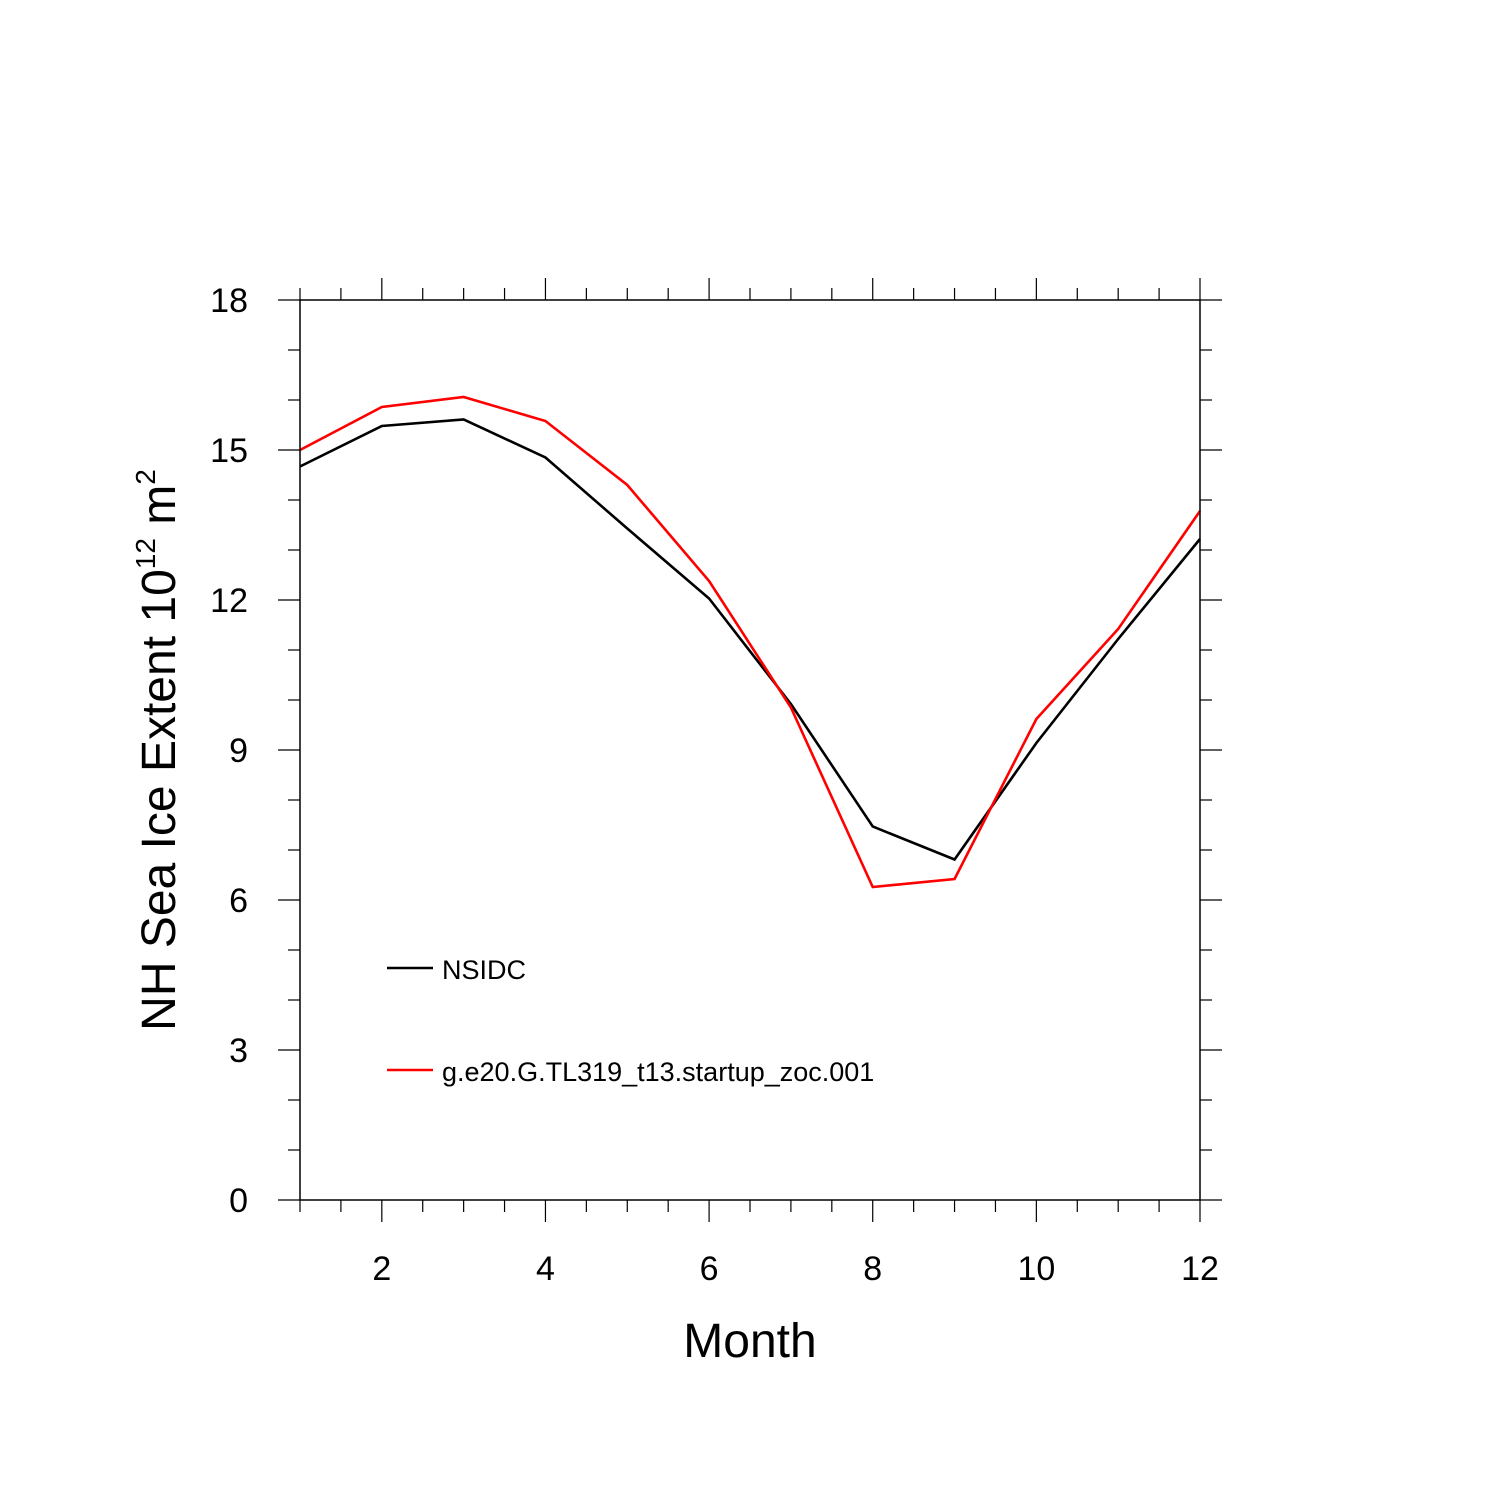 The width and height of the screenshot is (1500, 1500). I want to click on x-tick-label: 6, so click(709, 1269).